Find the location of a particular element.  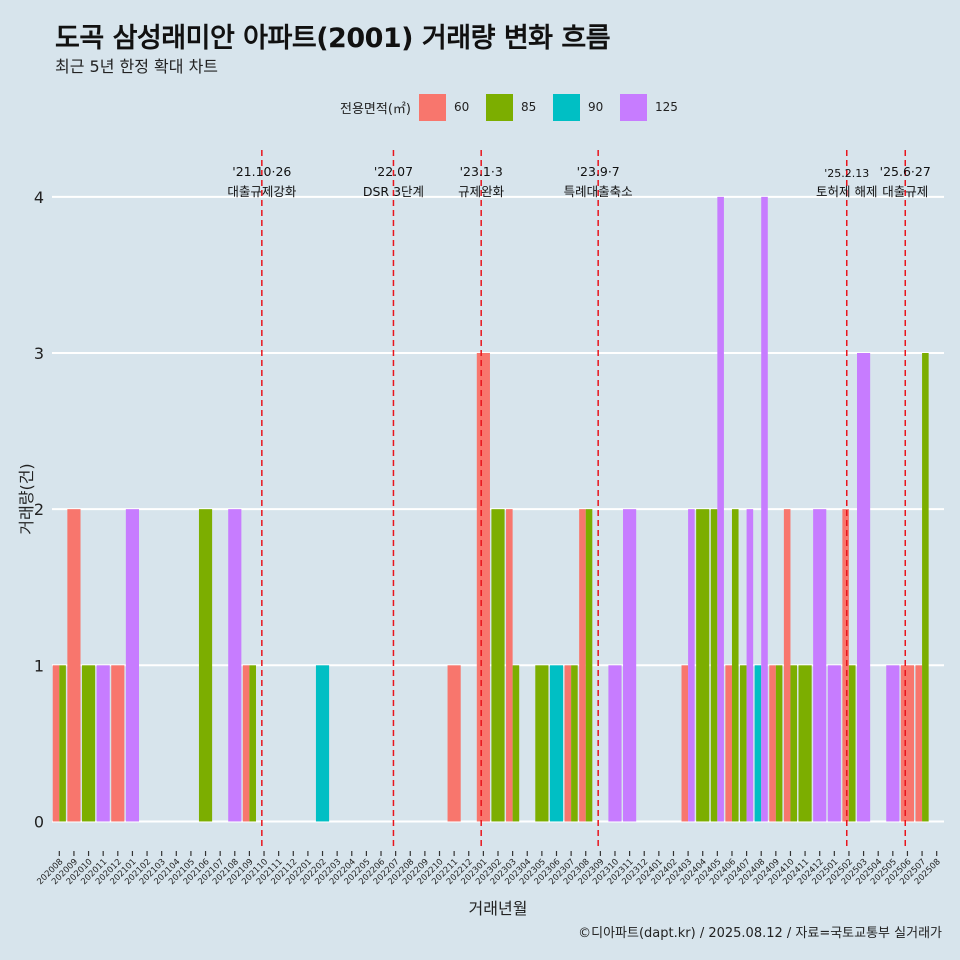

event-date: '21.10·26 is located at coordinates (261, 171).